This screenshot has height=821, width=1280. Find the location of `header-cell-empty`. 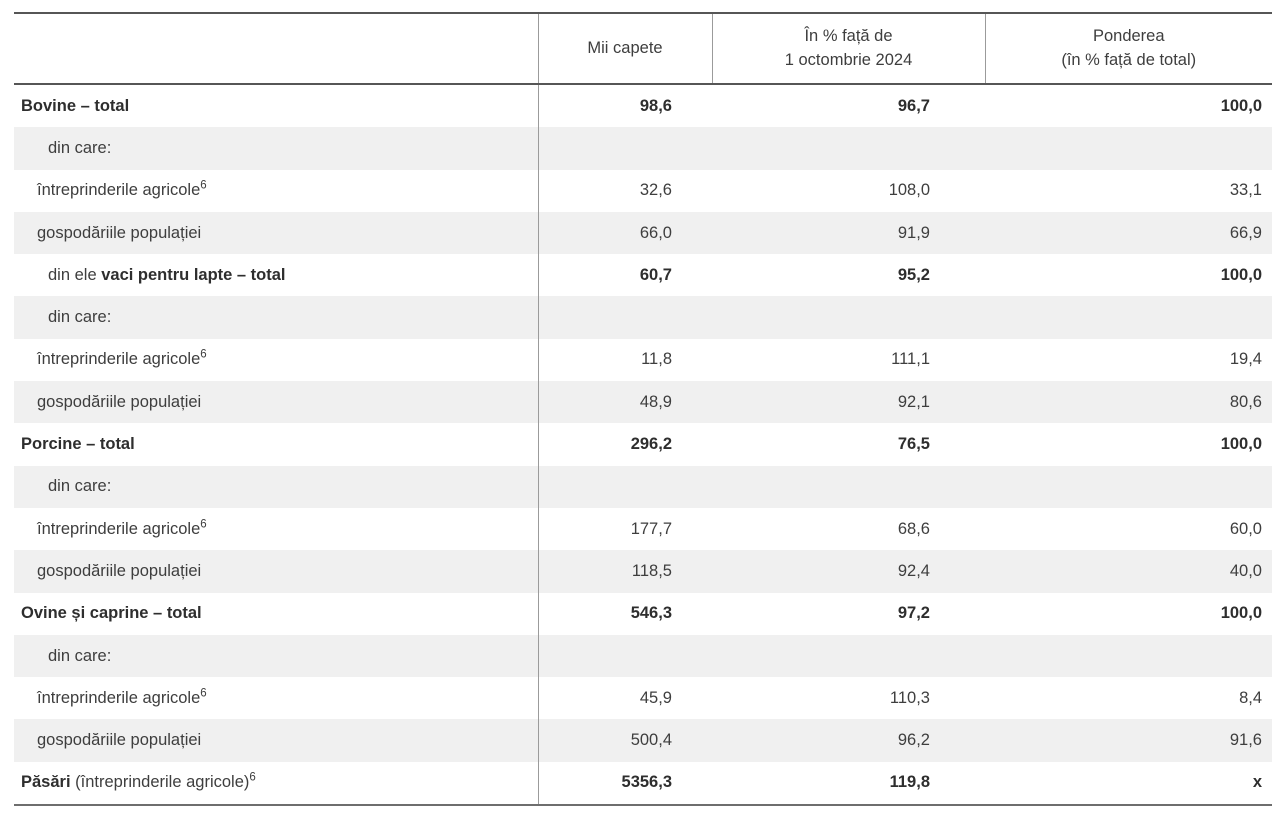

header-cell-empty is located at coordinates (276, 48).